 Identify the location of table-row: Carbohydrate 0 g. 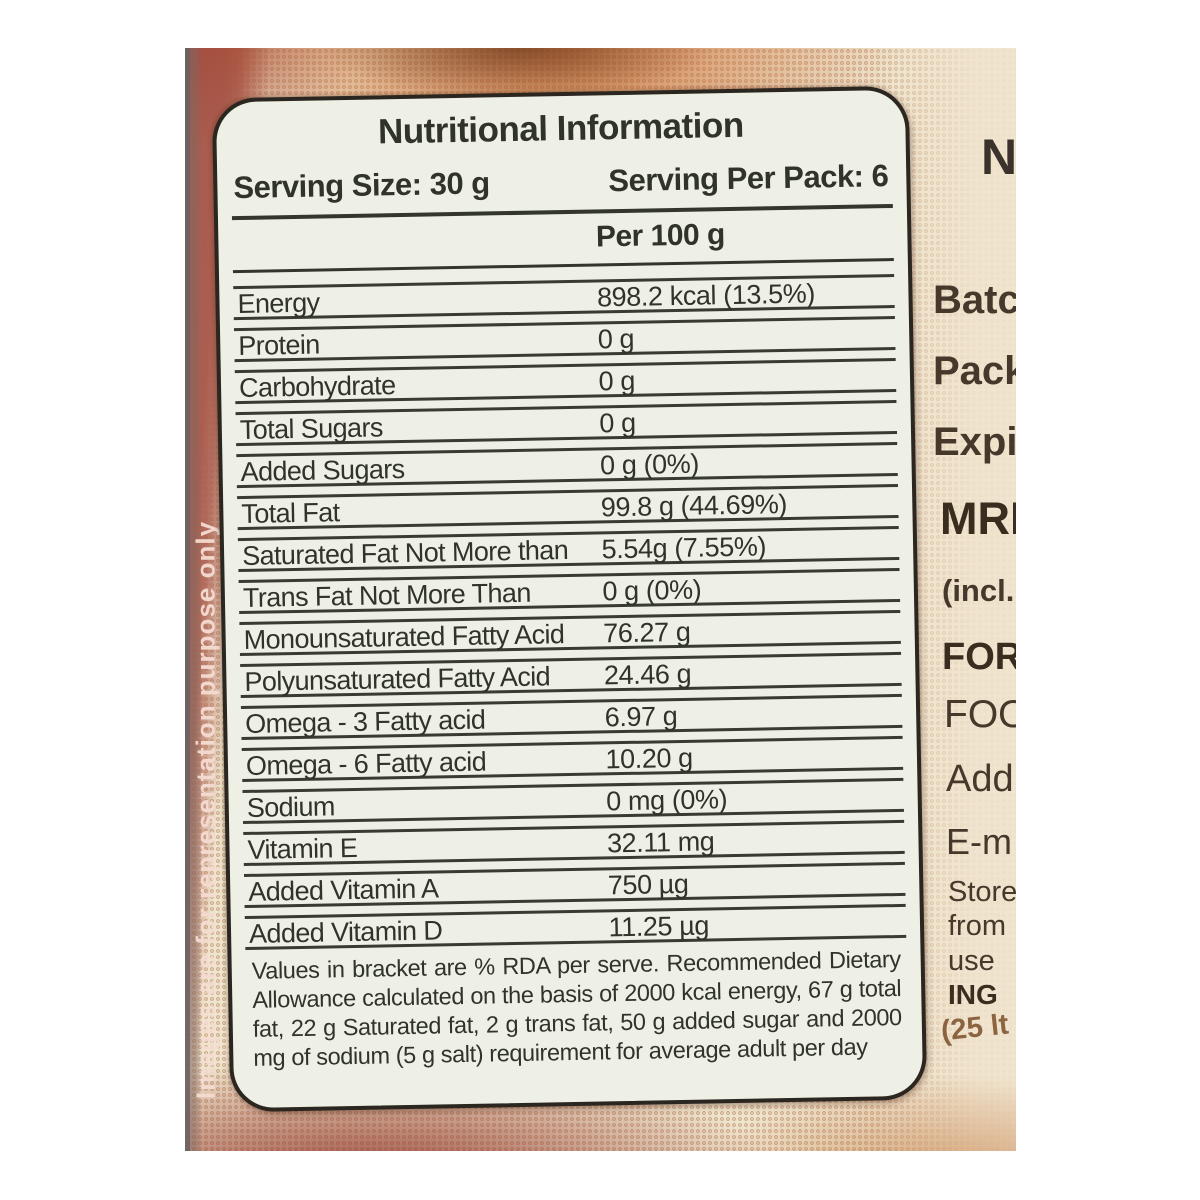
(565, 381).